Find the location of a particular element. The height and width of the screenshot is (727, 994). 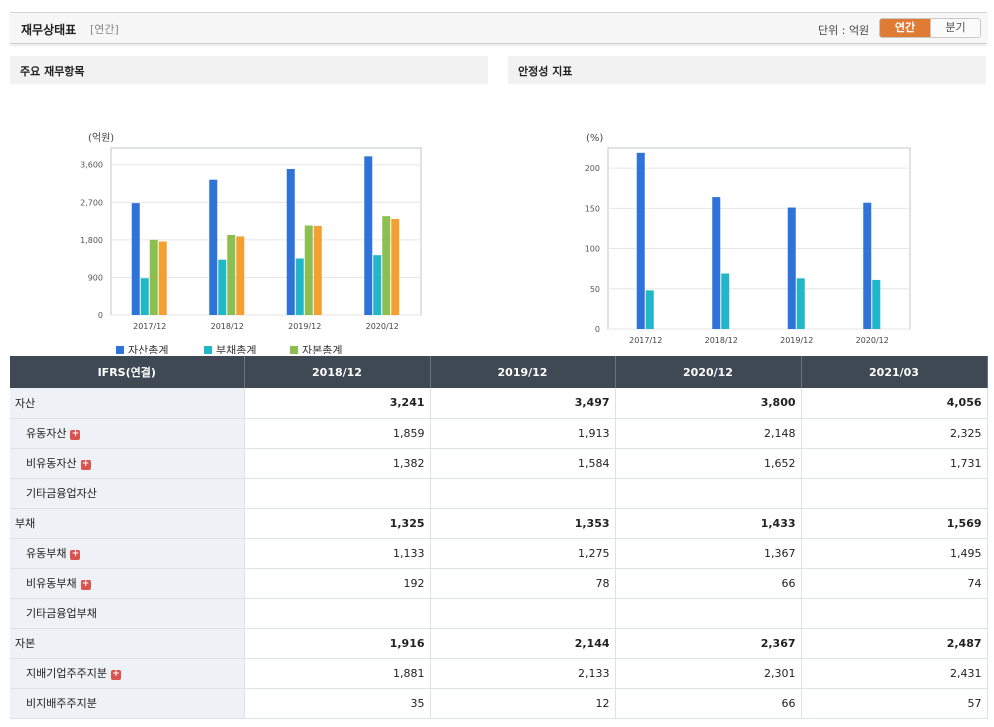

row-label-text: 유동자산 is located at coordinates (46, 433).